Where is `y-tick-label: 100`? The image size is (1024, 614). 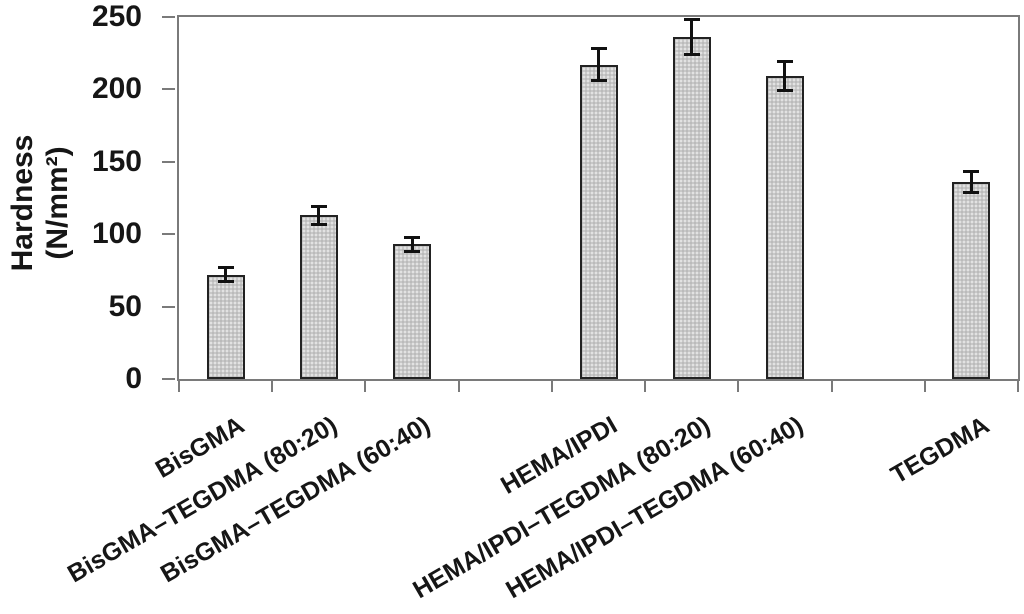 y-tick-label: 100 is located at coordinates (116, 234).